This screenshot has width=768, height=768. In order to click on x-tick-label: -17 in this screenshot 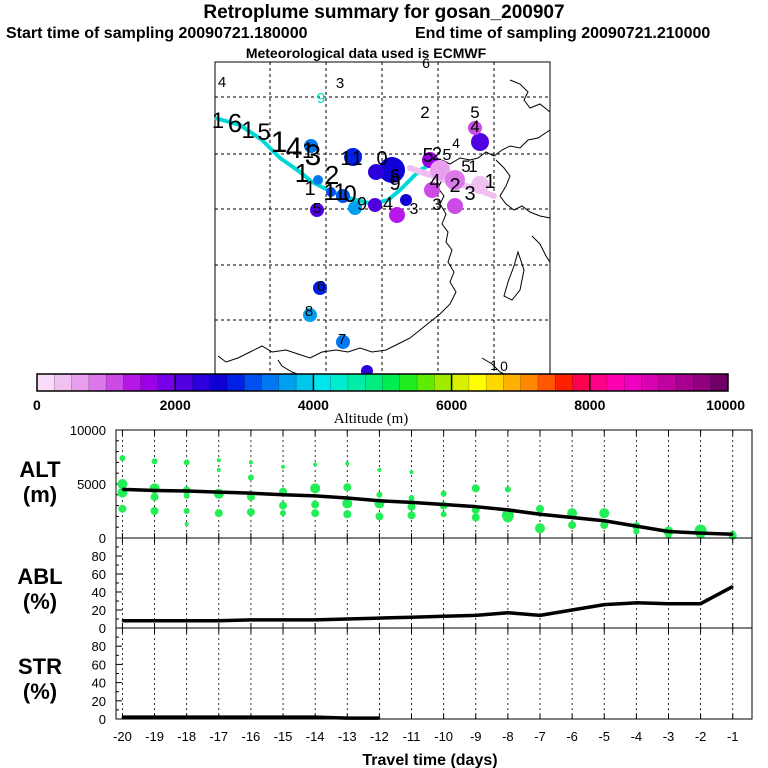, I will do `click(218, 736)`.